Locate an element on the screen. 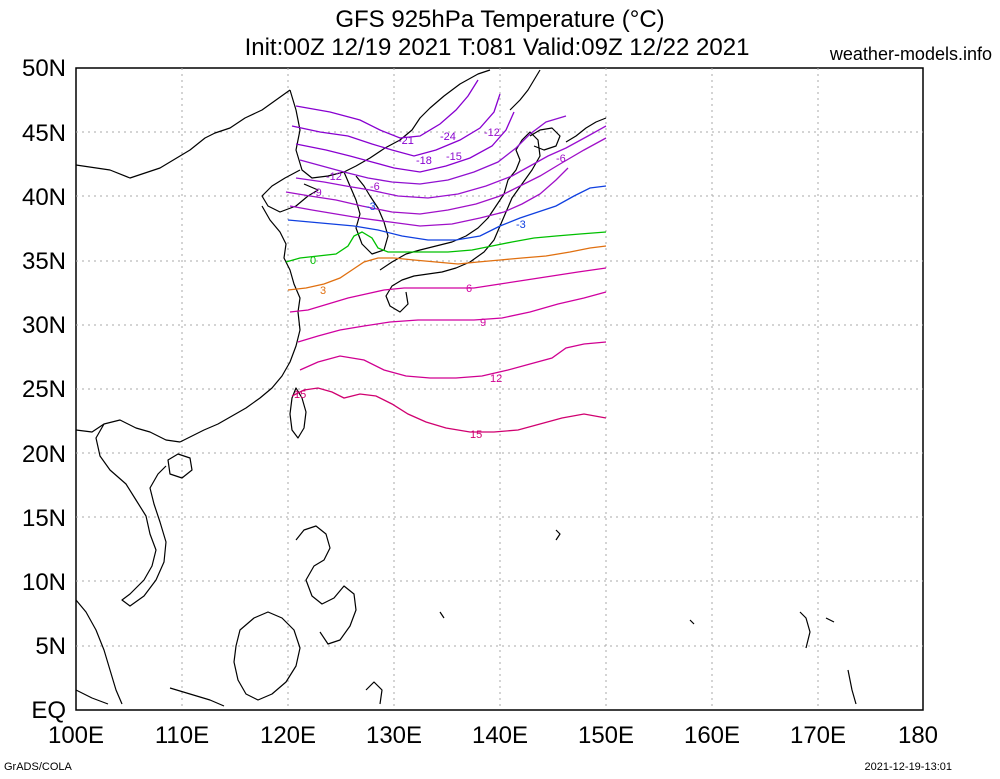 The height and width of the screenshot is (779, 1000). lon-tick-140e: 140E is located at coordinates (500, 735).